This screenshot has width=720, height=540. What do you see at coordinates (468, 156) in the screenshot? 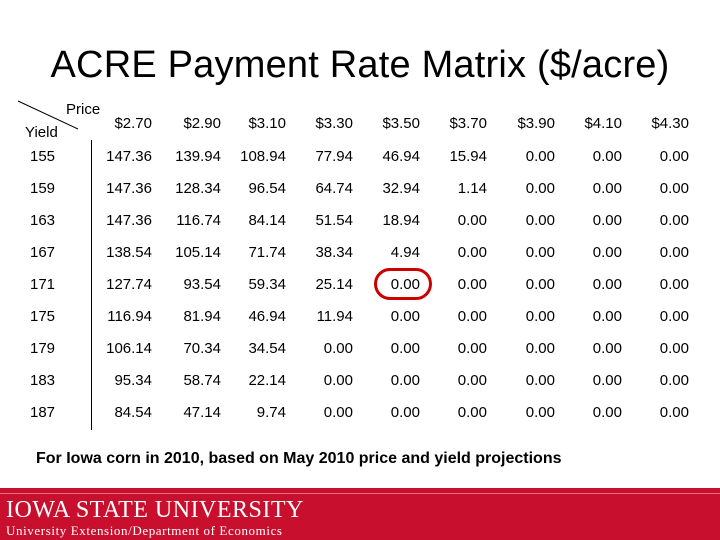
I see `matrix-cell: 15.94` at bounding box center [468, 156].